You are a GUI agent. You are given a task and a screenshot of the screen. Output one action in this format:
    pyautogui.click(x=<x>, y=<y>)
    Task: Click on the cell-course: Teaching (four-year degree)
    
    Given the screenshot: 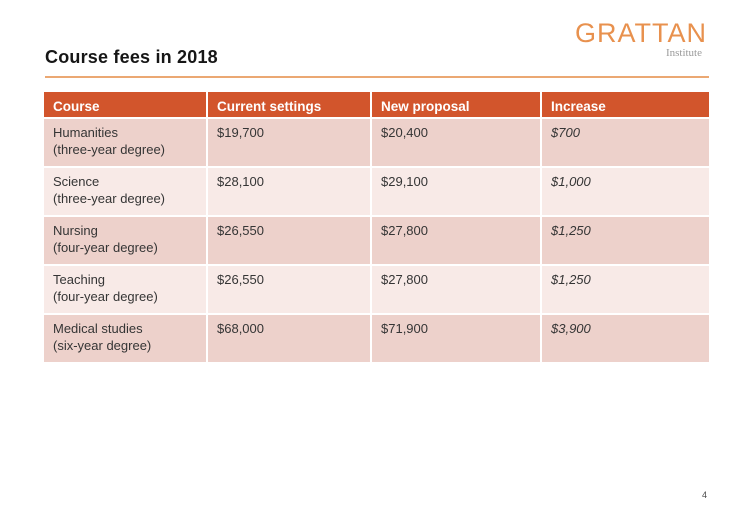 What is the action you would take?
    pyautogui.click(x=125, y=289)
    